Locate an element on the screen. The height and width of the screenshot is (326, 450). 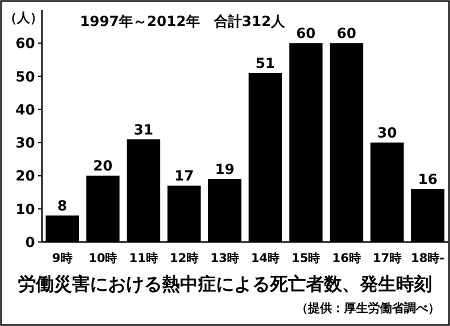
x-tick-label: 15時 is located at coordinates (306, 258).